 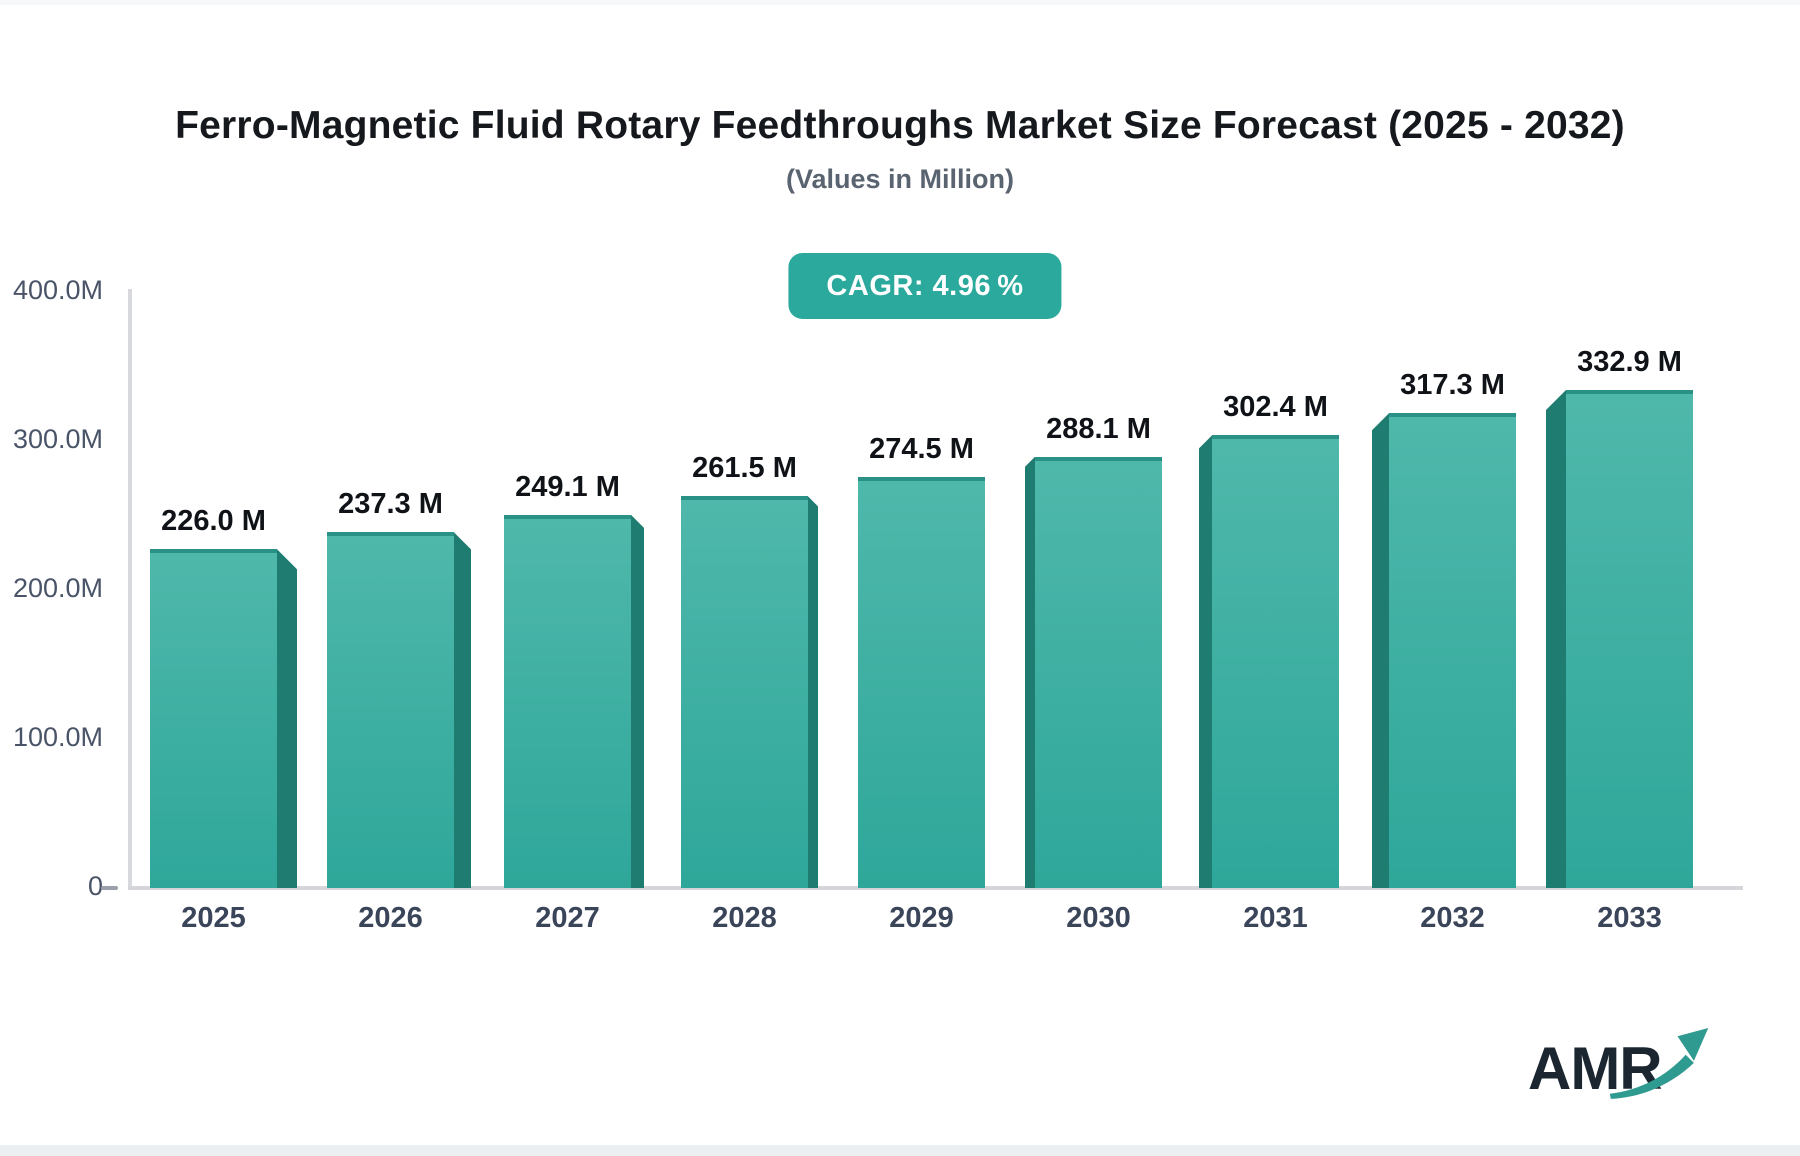 I want to click on zero-tick-mark, so click(x=109, y=888).